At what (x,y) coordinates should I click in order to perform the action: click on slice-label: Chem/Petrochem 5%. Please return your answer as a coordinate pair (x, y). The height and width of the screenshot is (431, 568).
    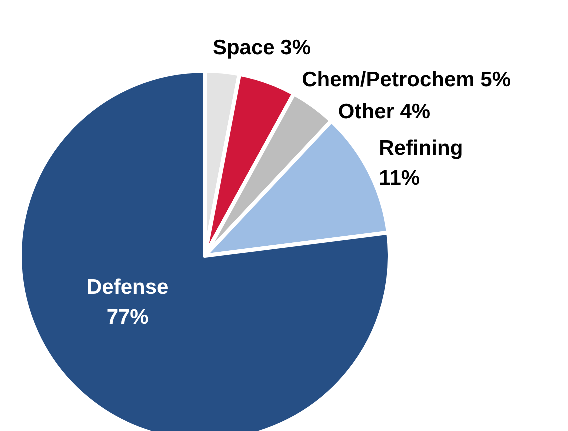
    Looking at the image, I should click on (407, 80).